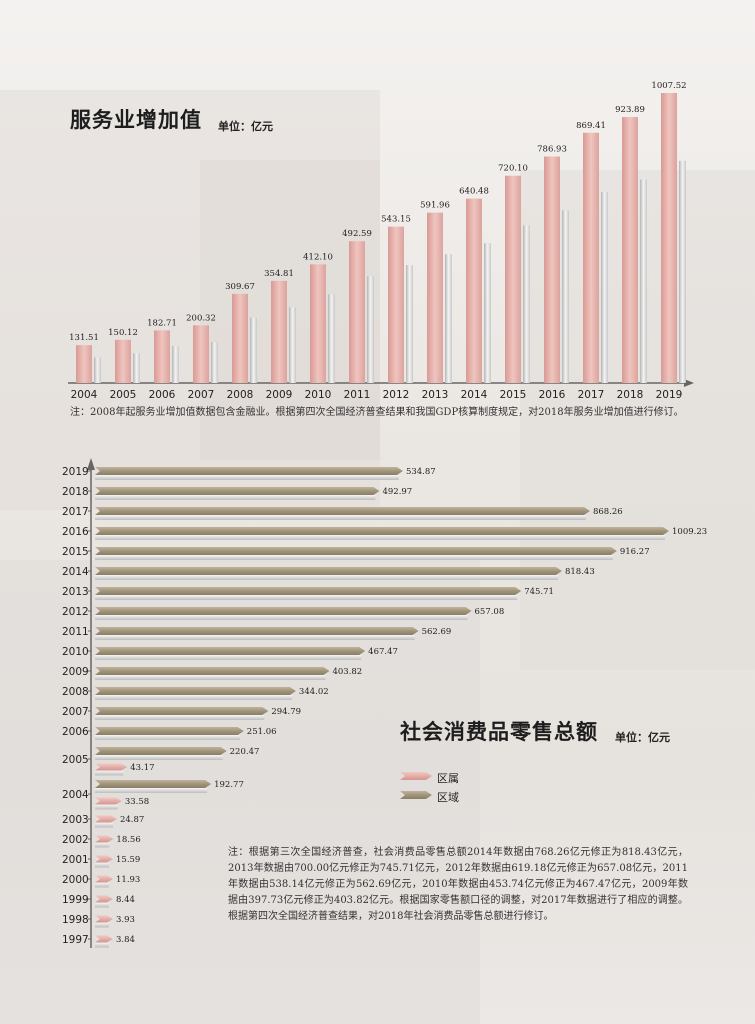 This screenshot has height=1024, width=755. I want to click on bar-value-label: 923.89, so click(630, 110).